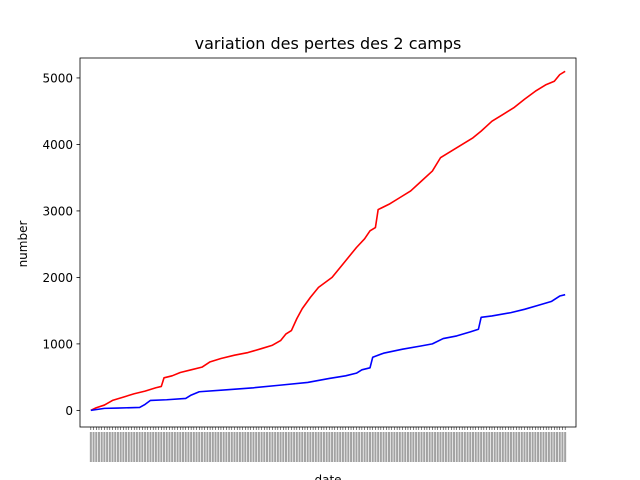  Describe the element at coordinates (61, 244) in the screenshot. I see `y-axis: 0 1000 2000 3000 4000 5000` at that location.